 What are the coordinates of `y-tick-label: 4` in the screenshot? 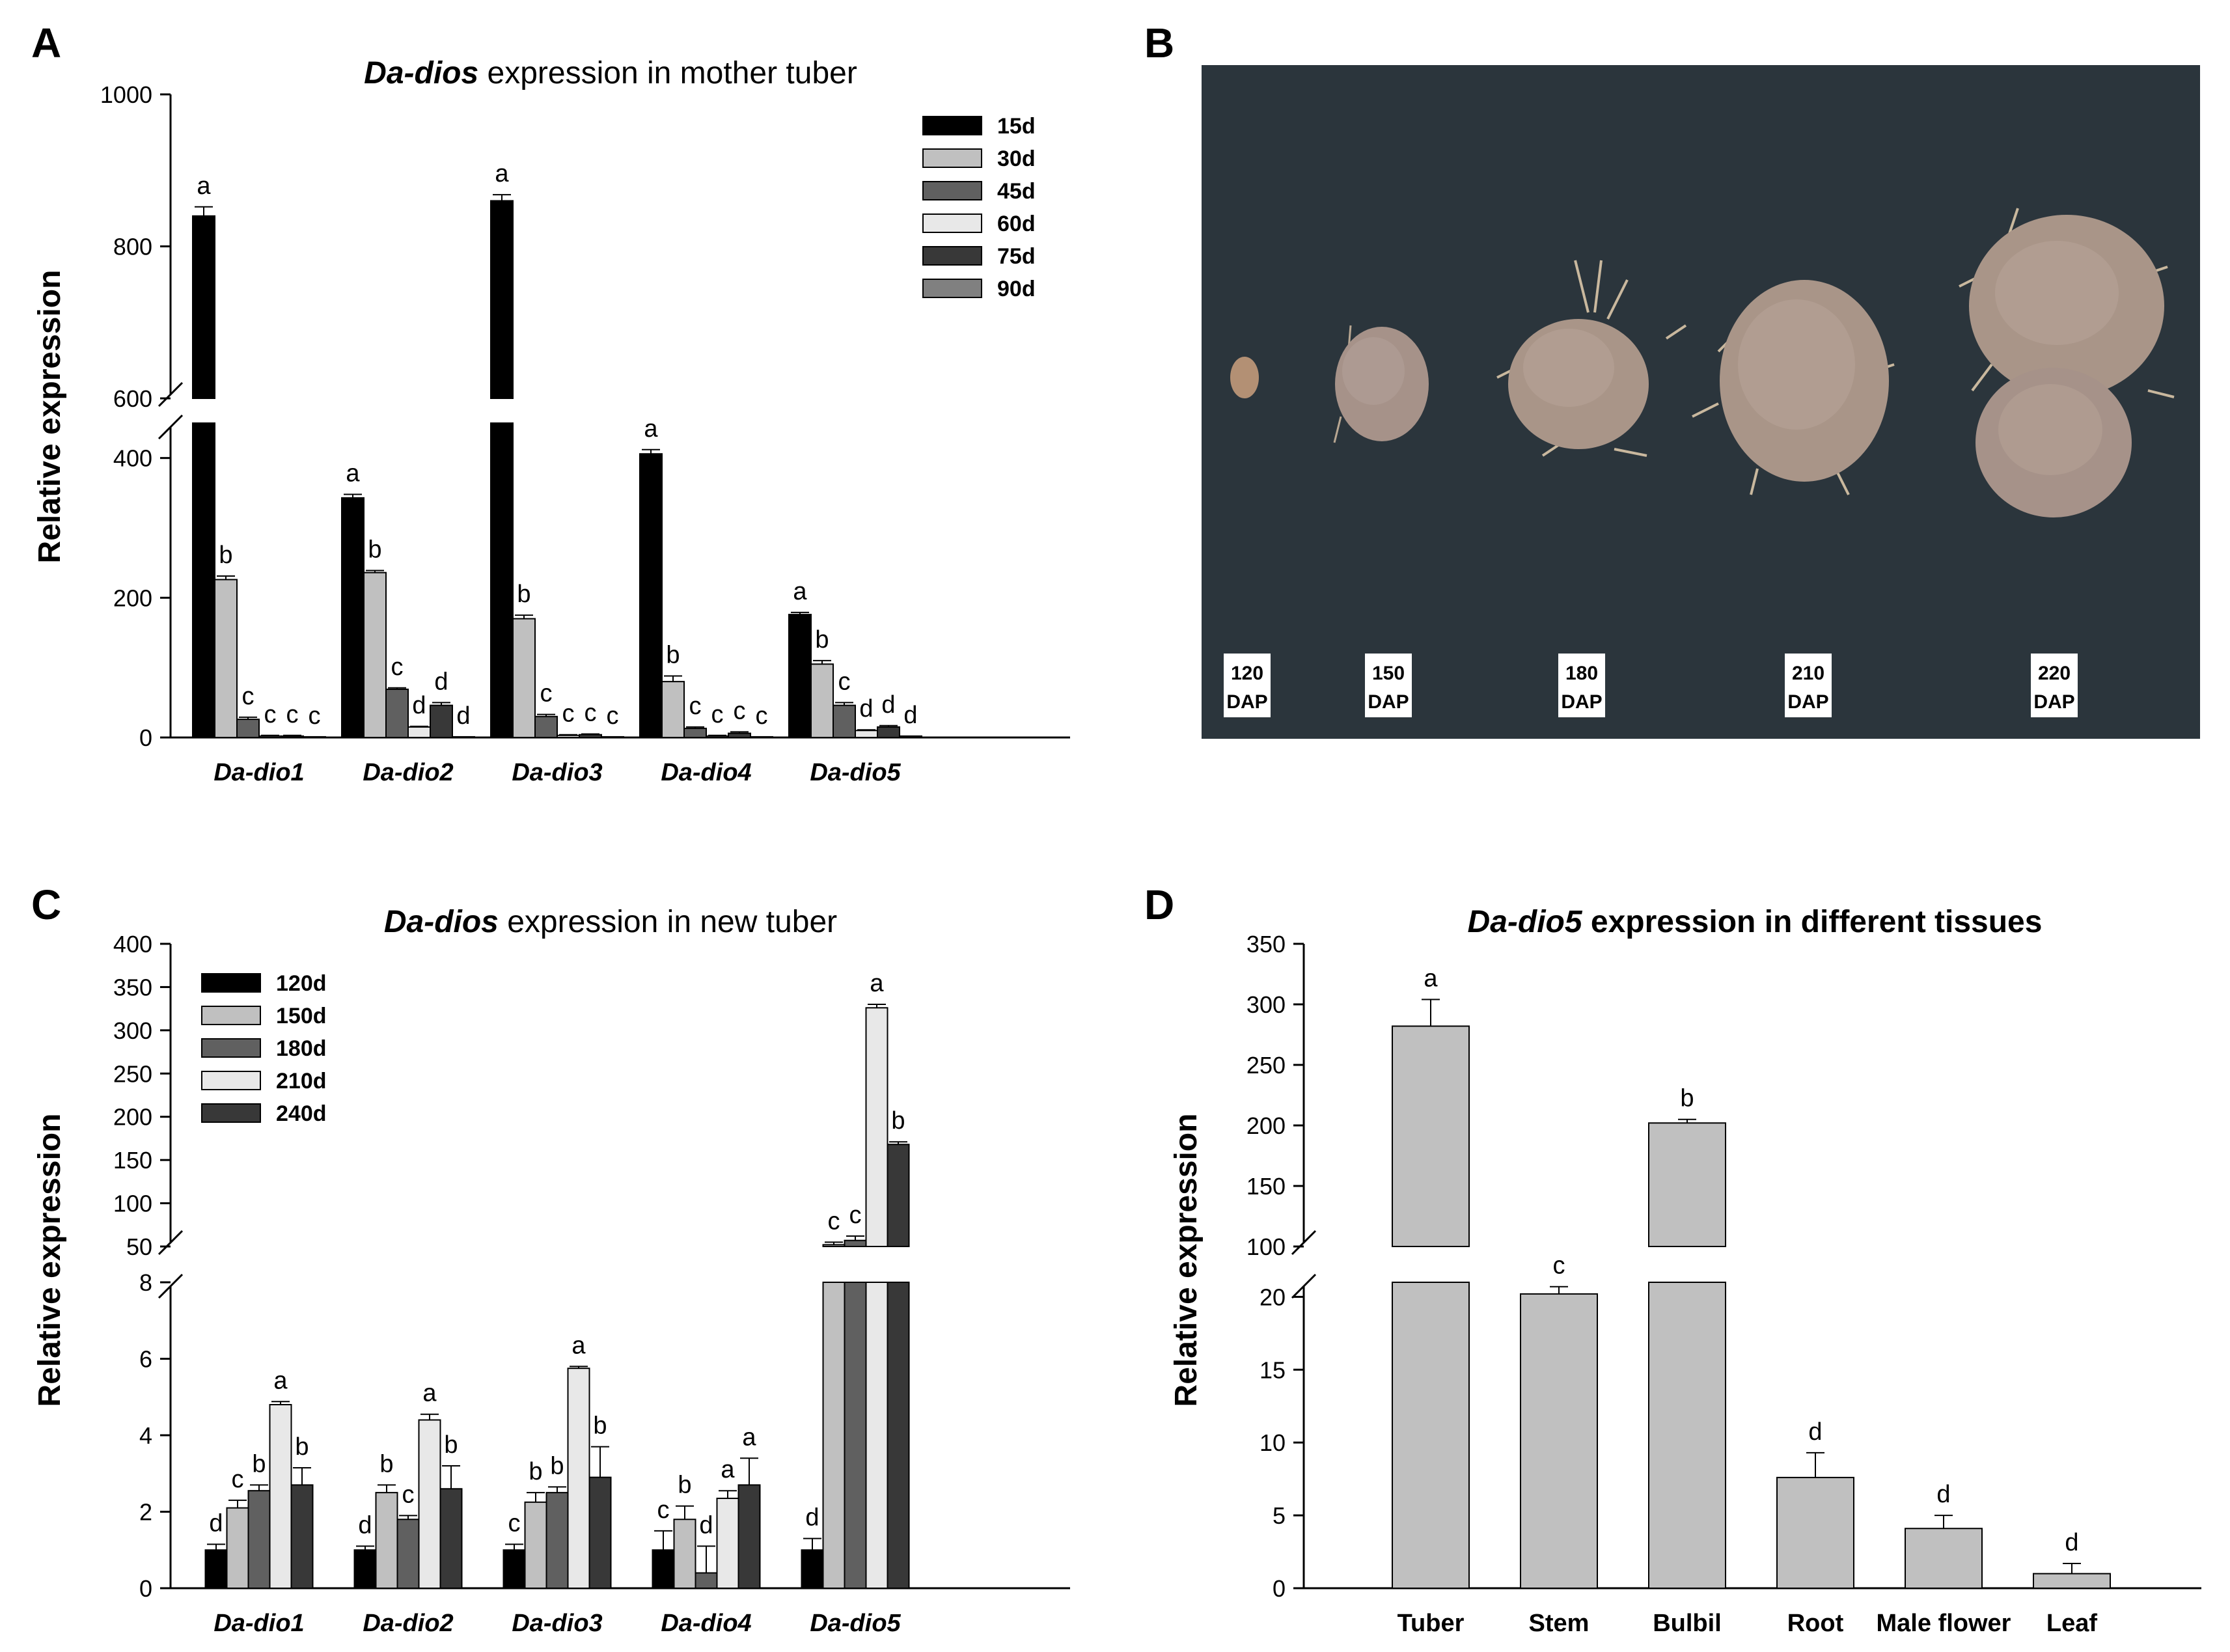 It's located at (146, 1436).